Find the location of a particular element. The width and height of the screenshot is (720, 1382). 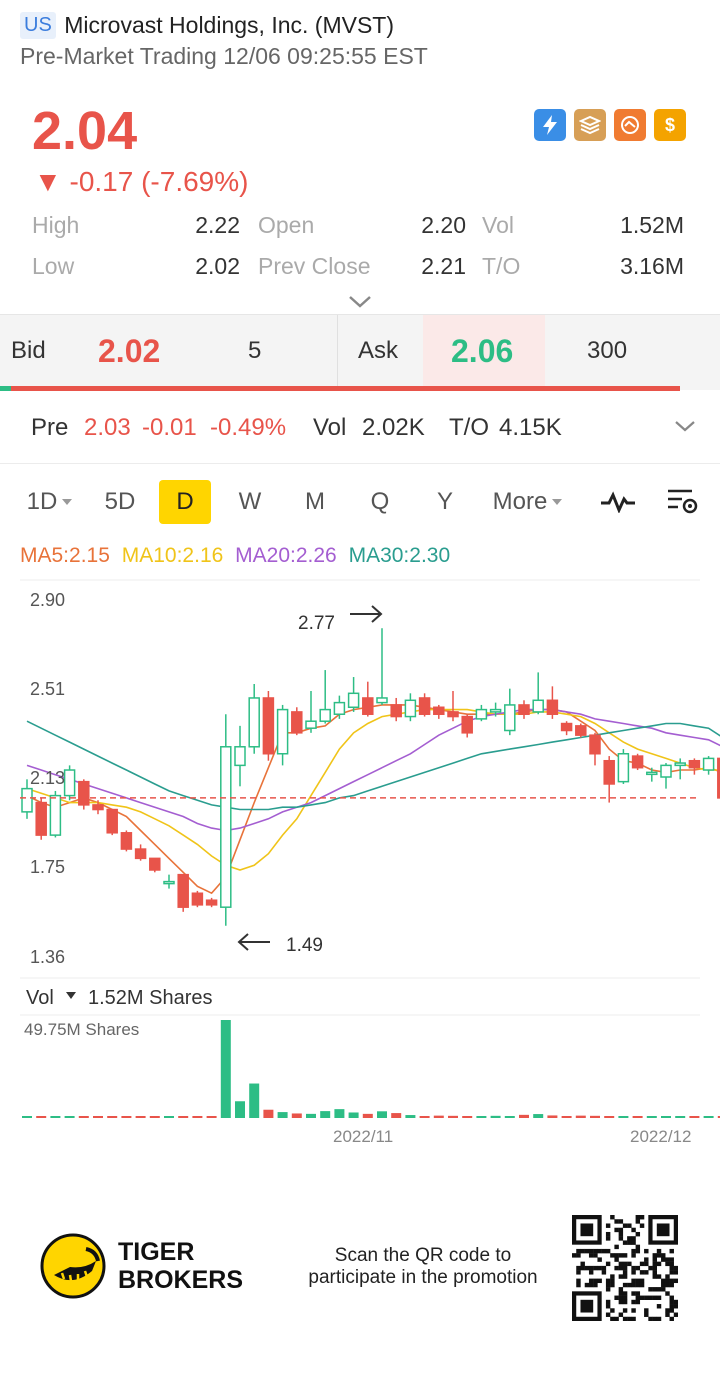

chart-settings-icon is located at coordinates (682, 502).